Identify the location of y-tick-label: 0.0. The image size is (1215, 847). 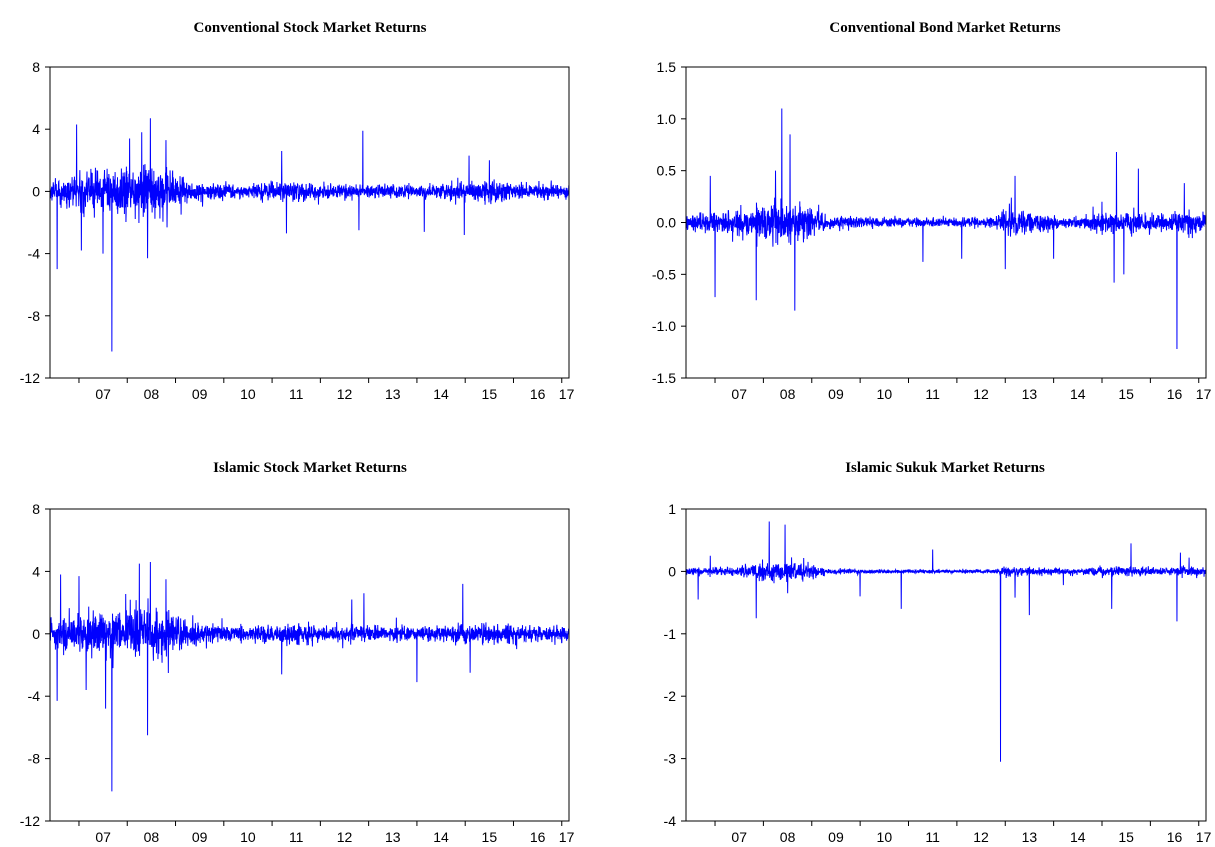
(667, 223).